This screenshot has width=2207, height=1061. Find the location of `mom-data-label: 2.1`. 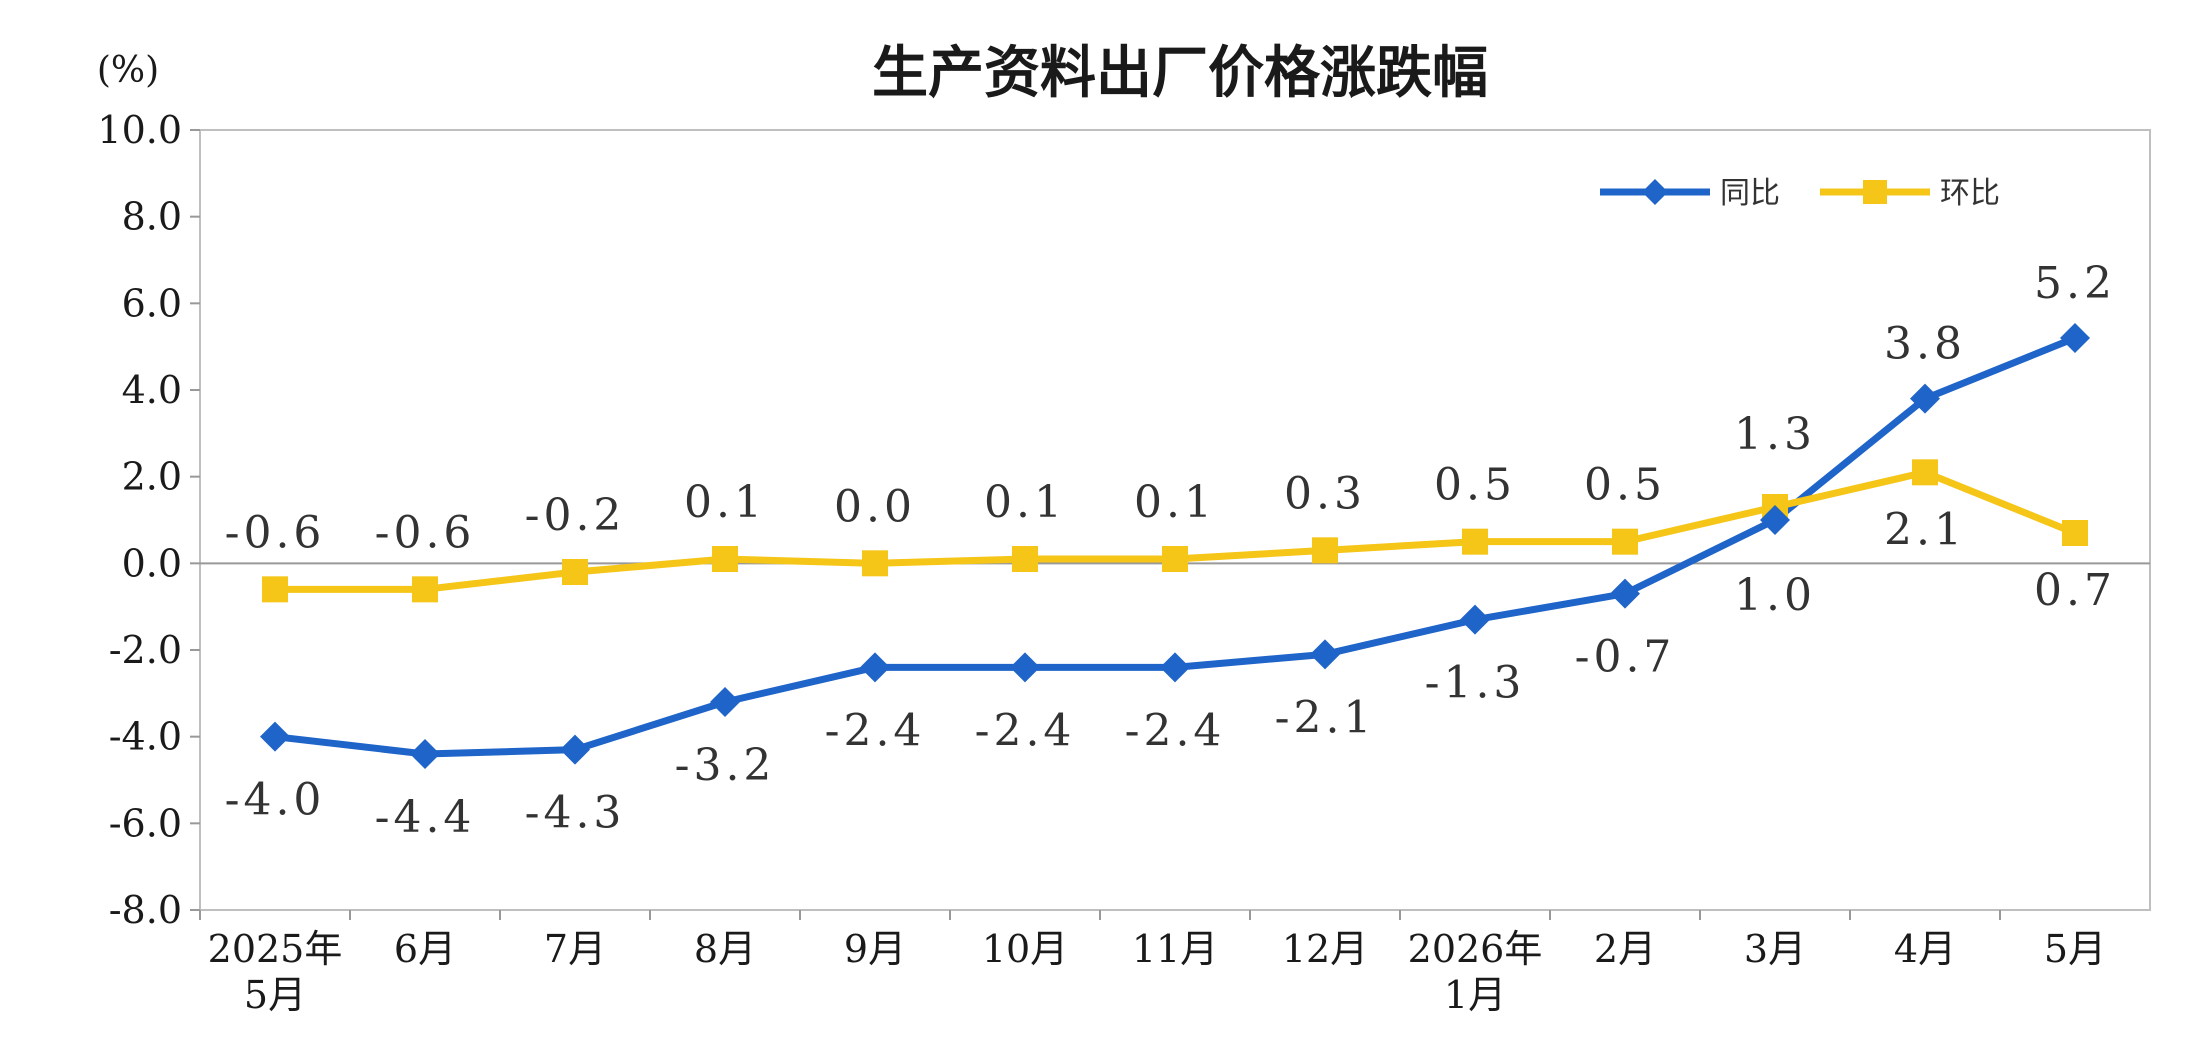

mom-data-label: 2.1 is located at coordinates (1925, 529).